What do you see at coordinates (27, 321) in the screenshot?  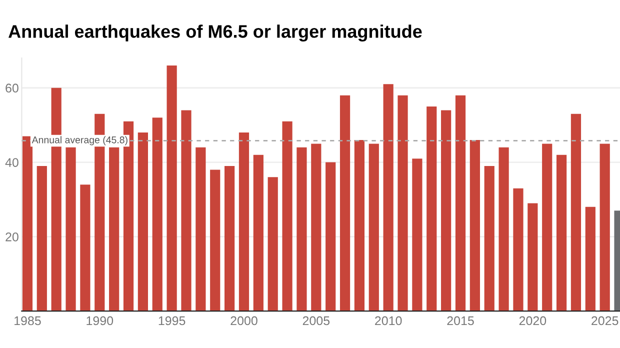 I see `x-tick-label: 1985` at bounding box center [27, 321].